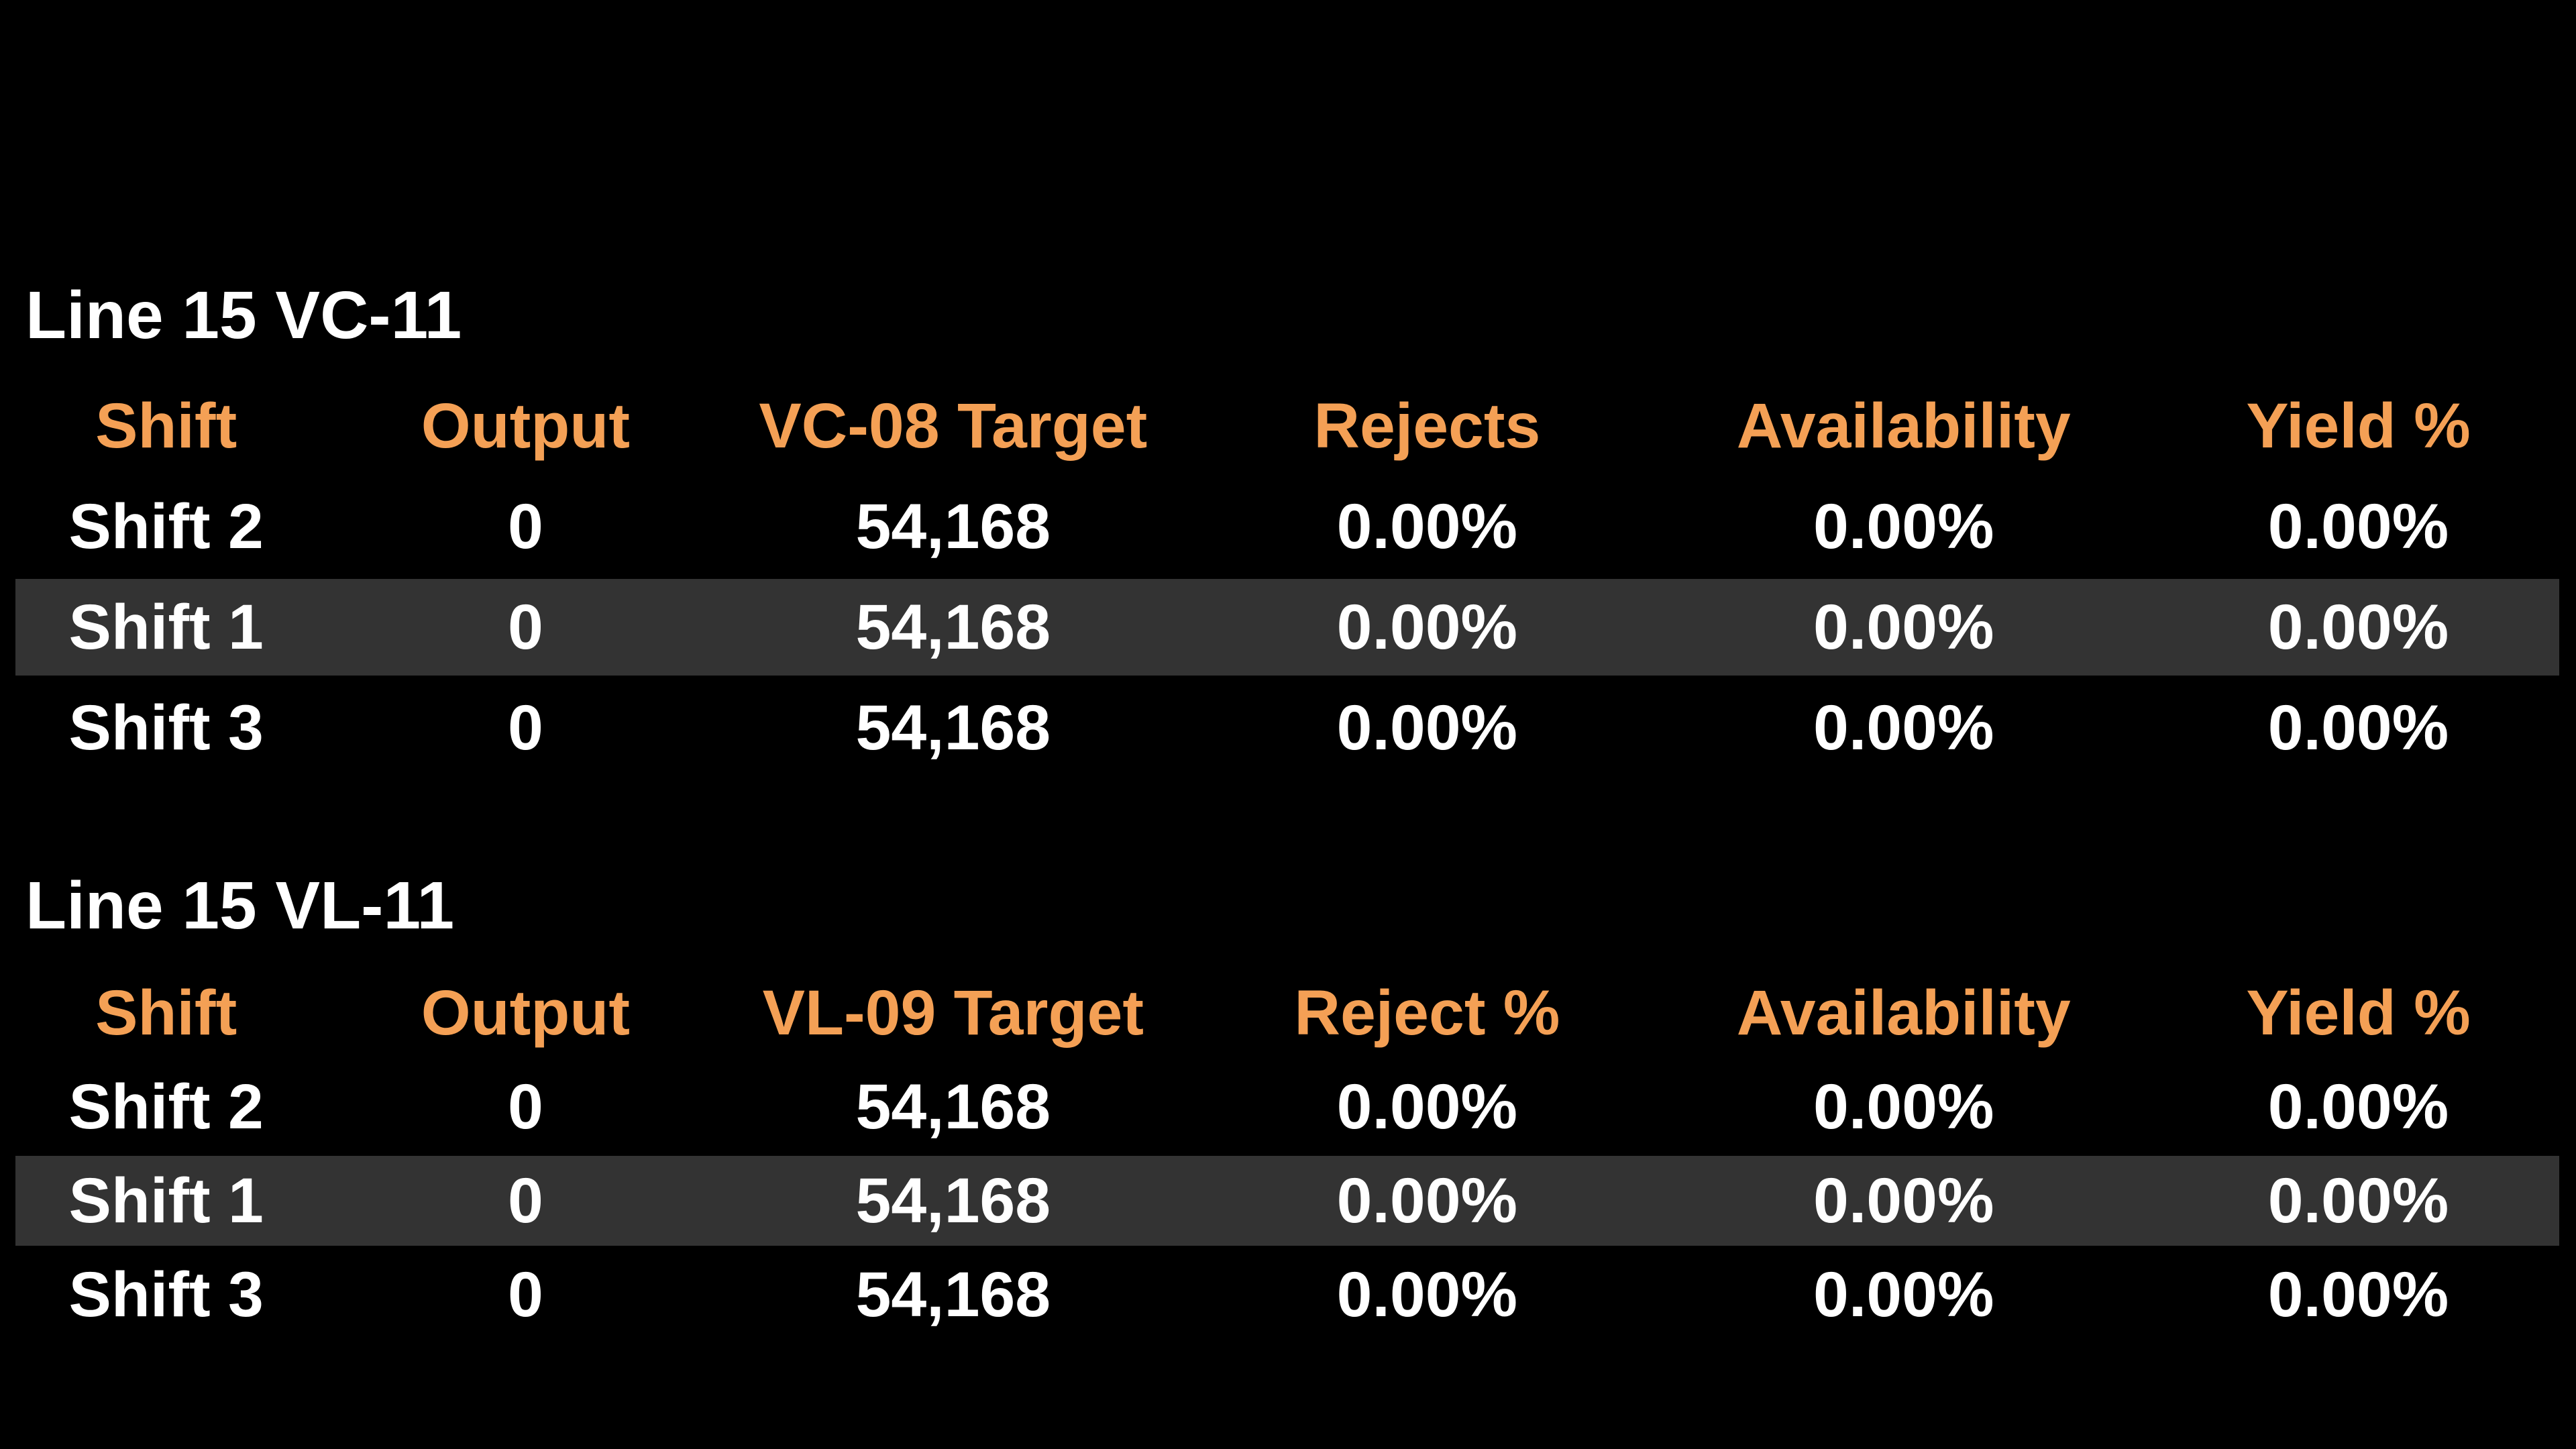 The height and width of the screenshot is (1449, 2576). Describe the element at coordinates (953, 426) in the screenshot. I see `column-header-target: VC-08 Target` at that location.